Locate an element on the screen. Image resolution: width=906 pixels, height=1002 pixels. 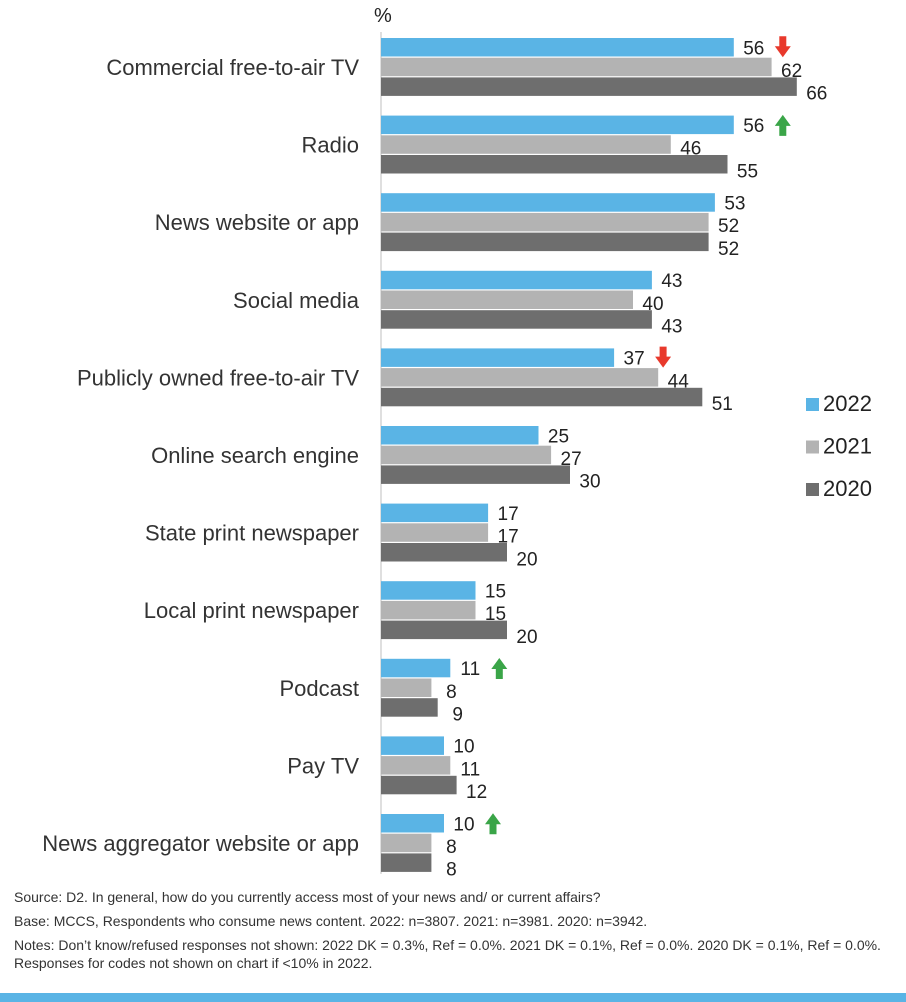
value-label-2020: 8 is located at coordinates (451, 870).